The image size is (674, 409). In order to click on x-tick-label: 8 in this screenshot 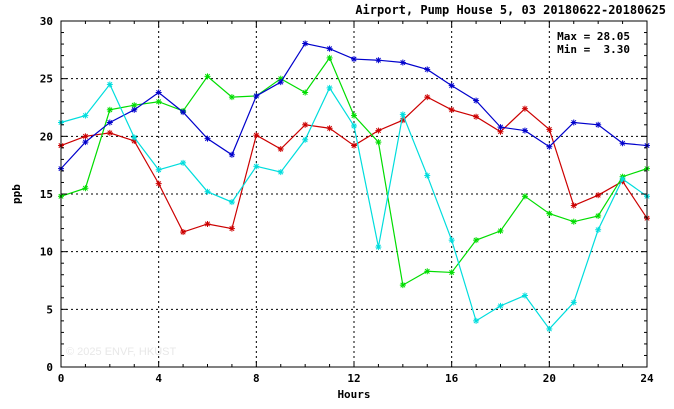, I will do `click(256, 378)`.